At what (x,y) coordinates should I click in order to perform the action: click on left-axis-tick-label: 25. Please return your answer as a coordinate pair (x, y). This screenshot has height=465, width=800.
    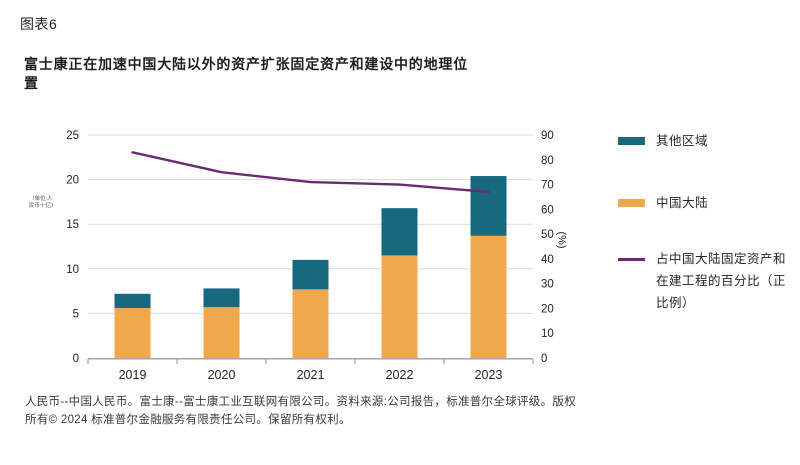
    Looking at the image, I should click on (72, 136).